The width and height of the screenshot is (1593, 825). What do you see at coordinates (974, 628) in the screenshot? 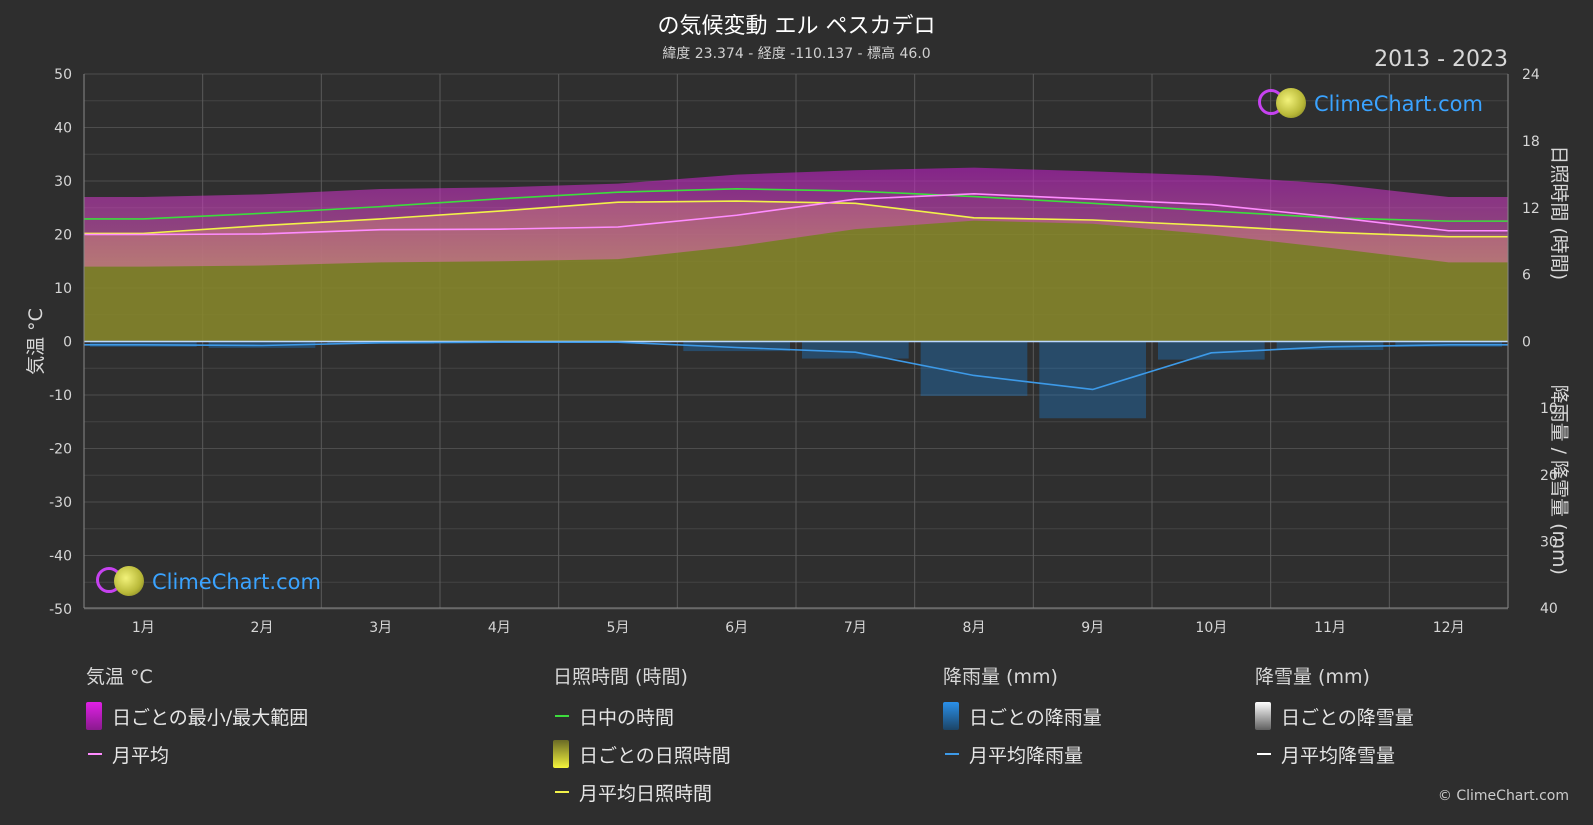
I see `month-label: 8月` at bounding box center [974, 628].